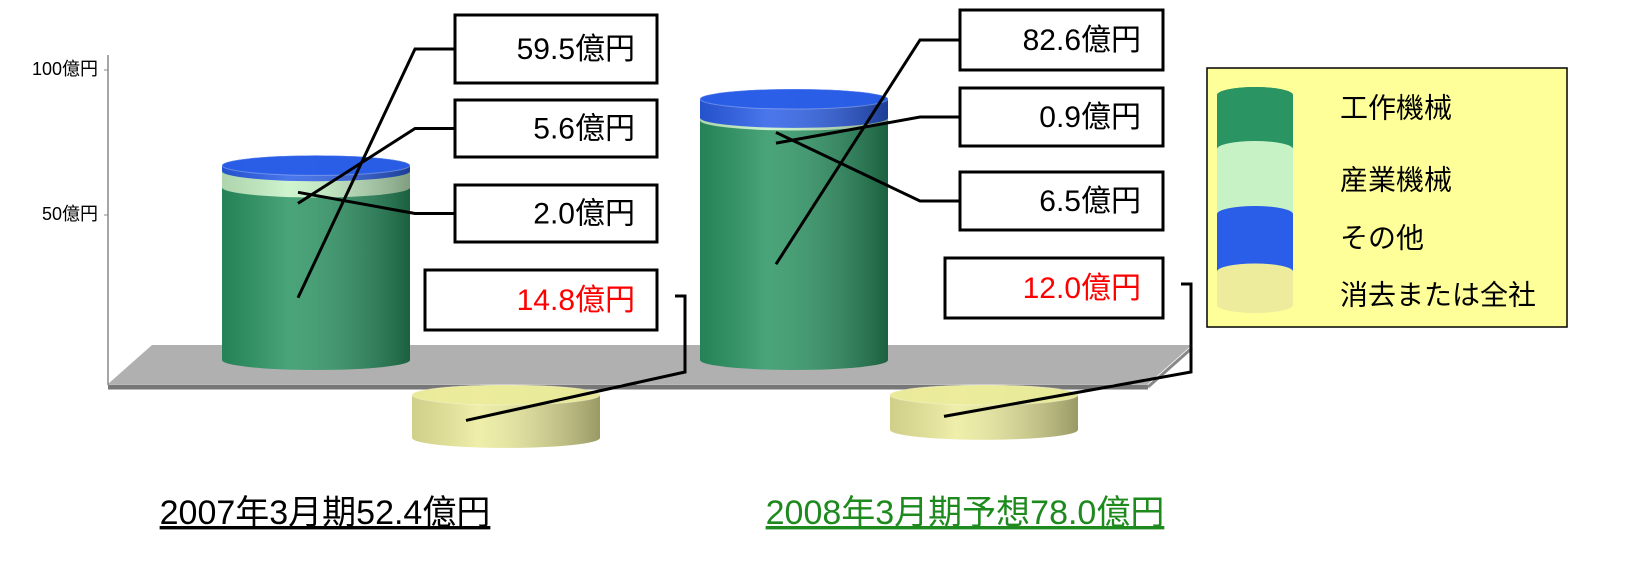 The height and width of the screenshot is (564, 1640). I want to click on floor-edge, so click(1170, 367).